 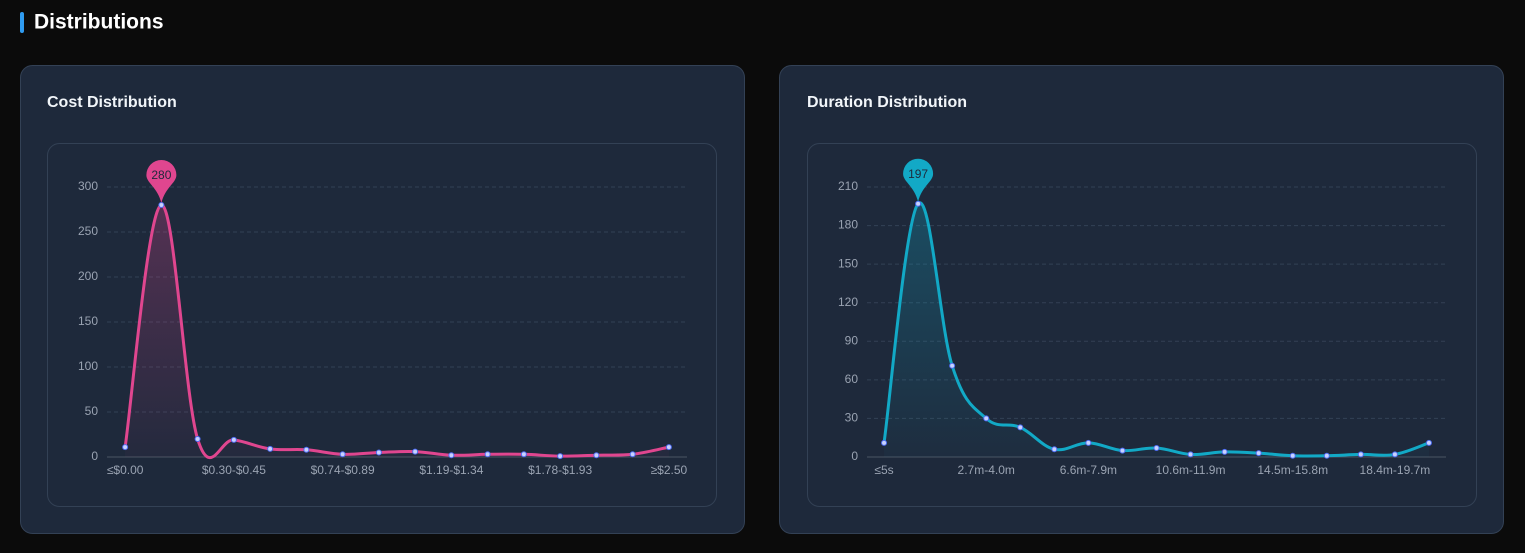 I want to click on section-title: Distributions, so click(x=99, y=22).